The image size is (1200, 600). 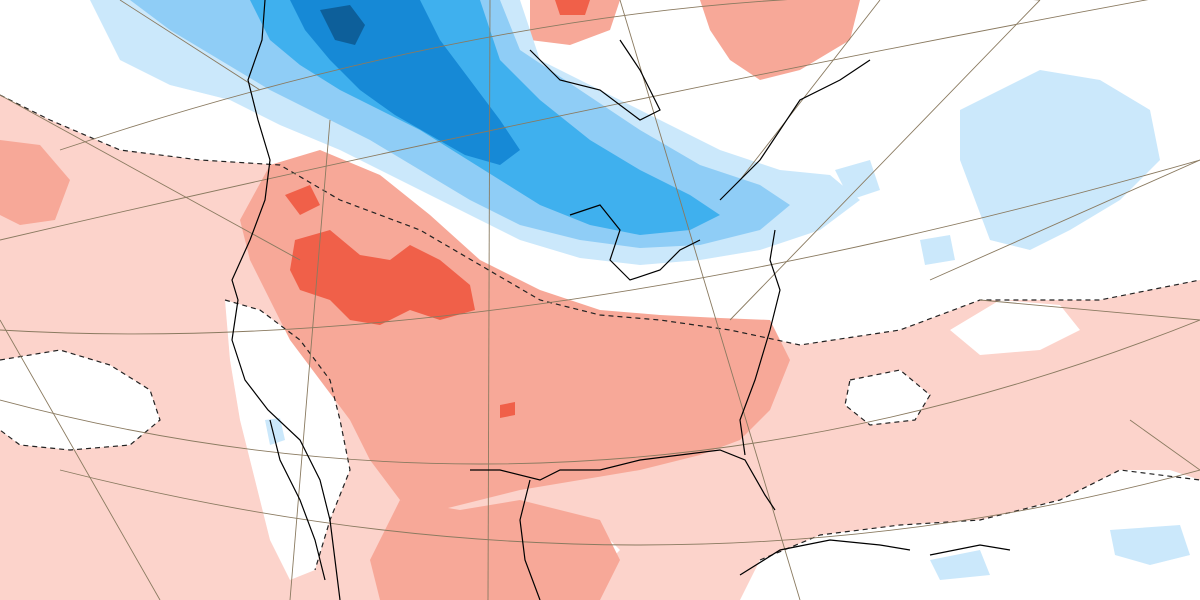 What do you see at coordinates (825, 557) in the screenshot?
I see `coast-cuba` at bounding box center [825, 557].